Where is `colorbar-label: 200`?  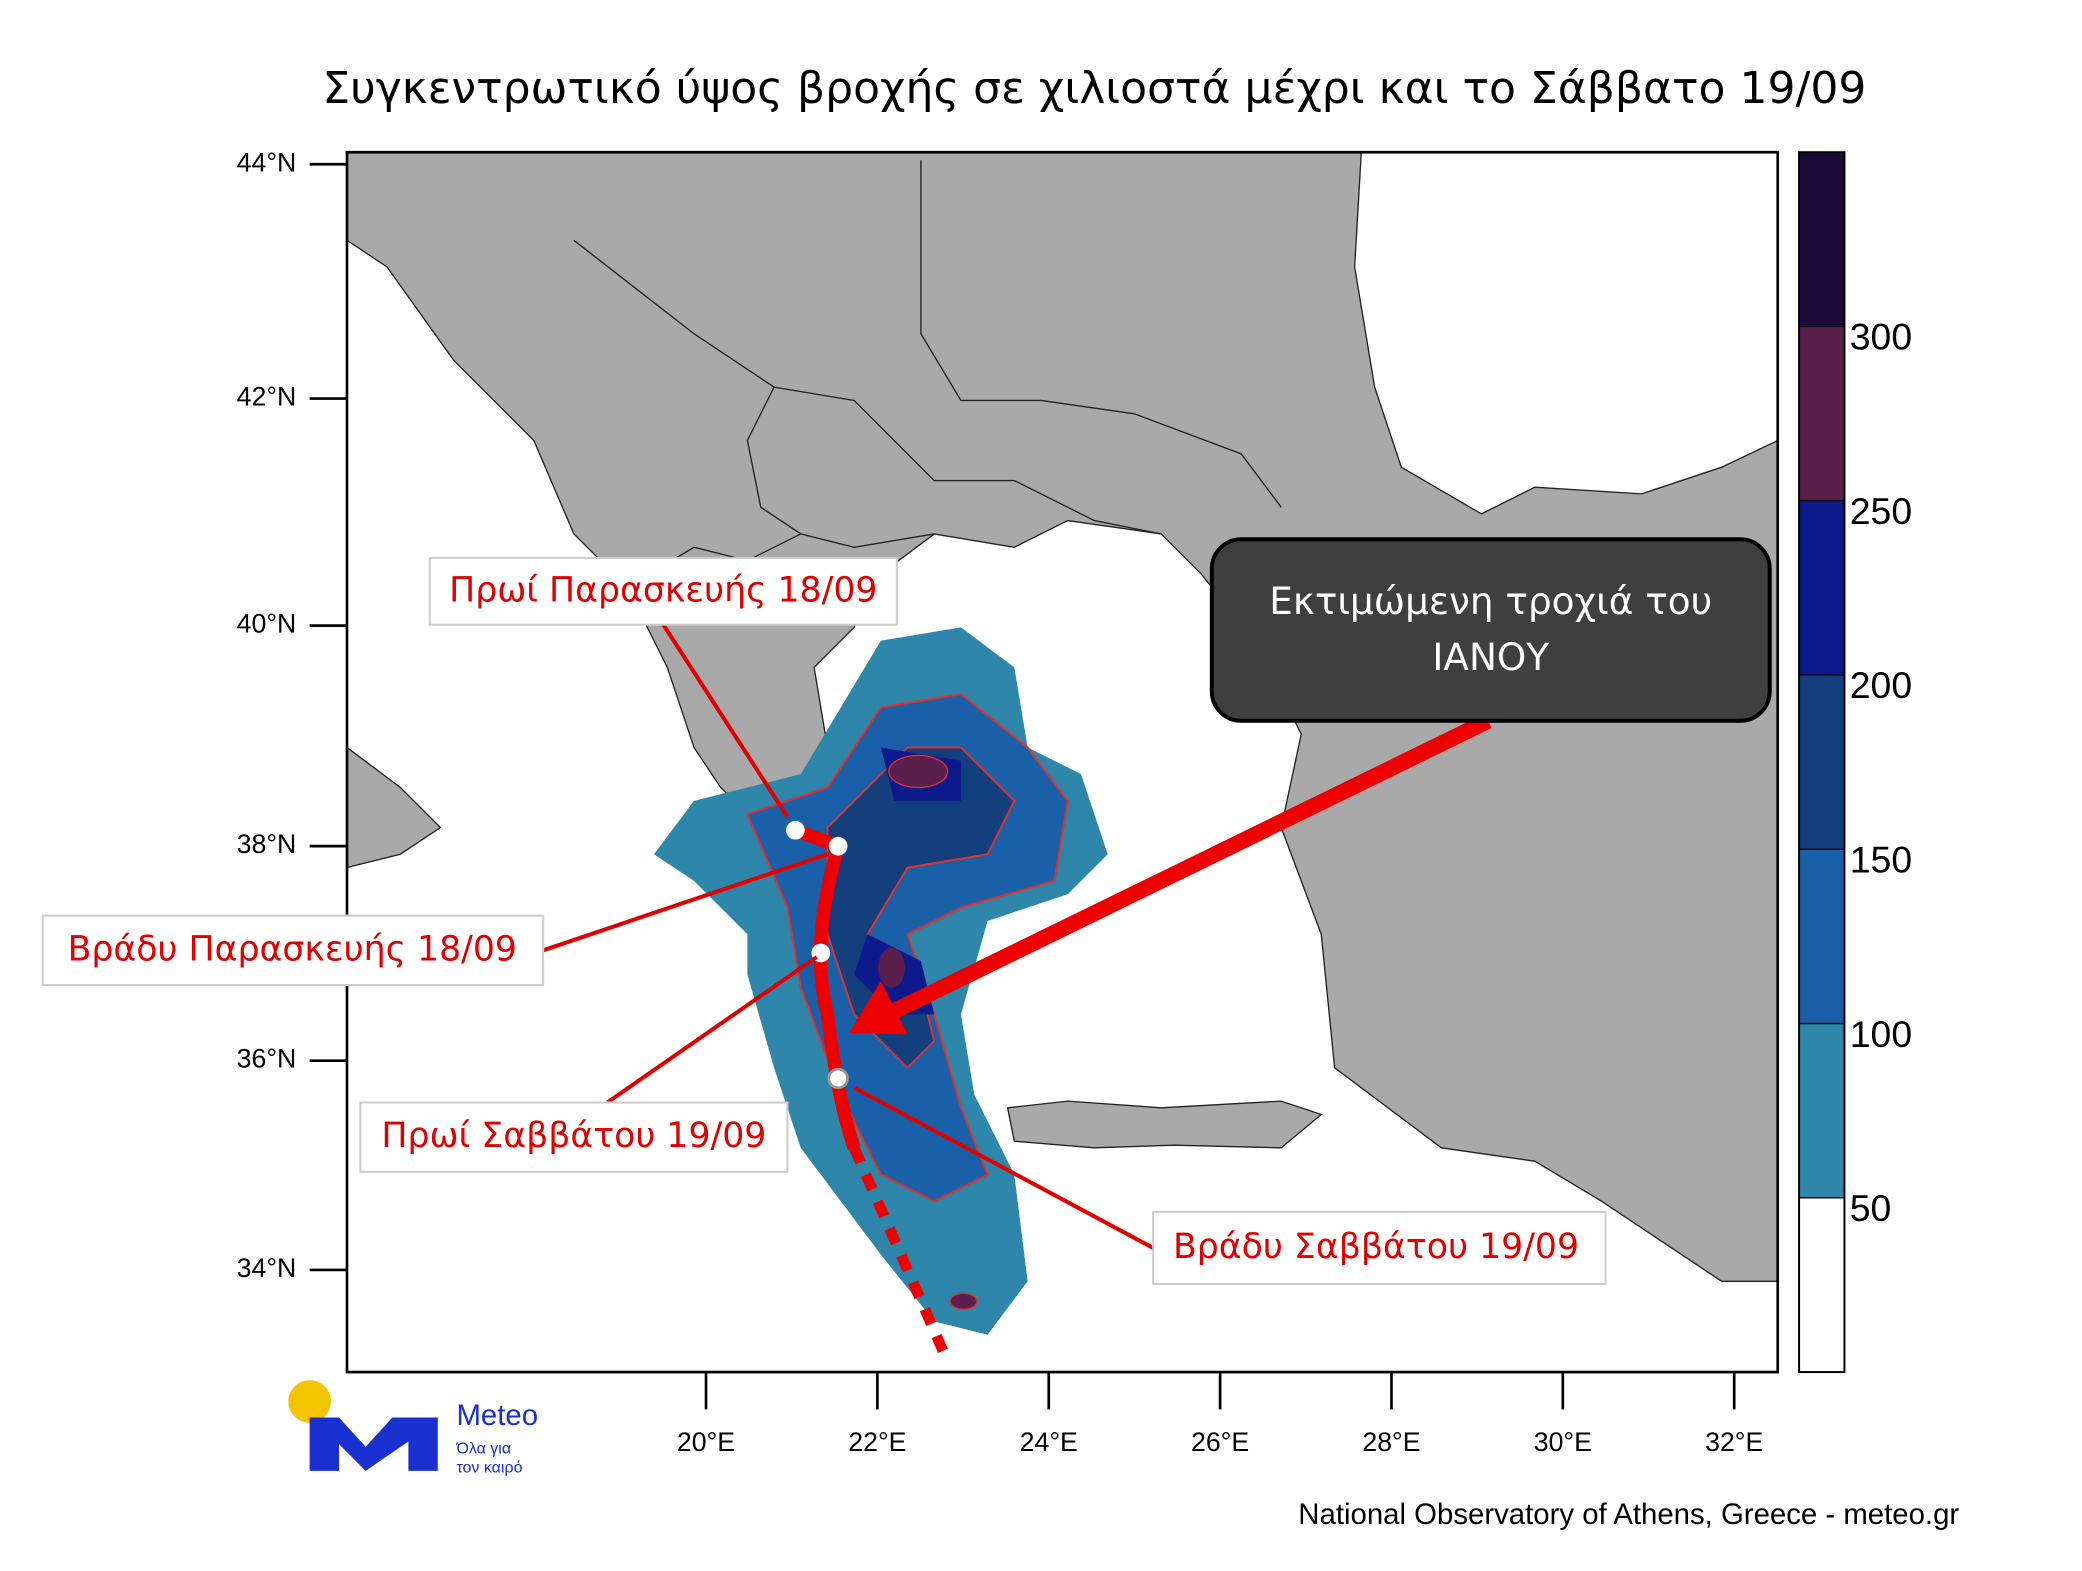
colorbar-label: 200 is located at coordinates (1881, 685).